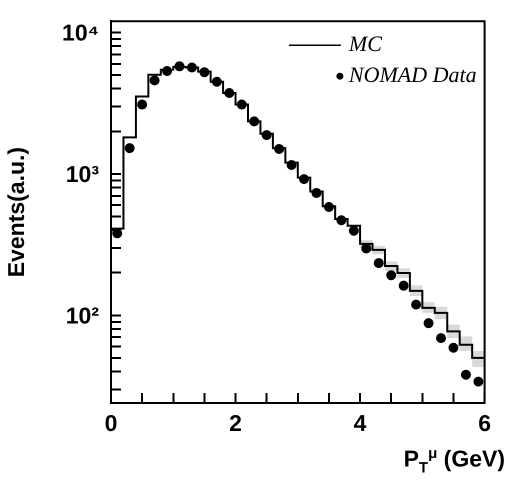 Image resolution: width=509 pixels, height=480 pixels. Describe the element at coordinates (365, 43) in the screenshot. I see `legend-label: MC` at that location.